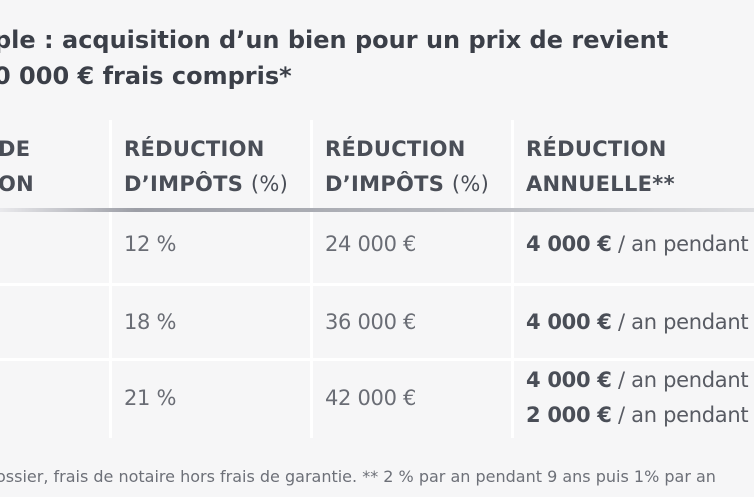  What do you see at coordinates (371, 398) in the screenshot?
I see `row3-amount: 42 000 €` at bounding box center [371, 398].